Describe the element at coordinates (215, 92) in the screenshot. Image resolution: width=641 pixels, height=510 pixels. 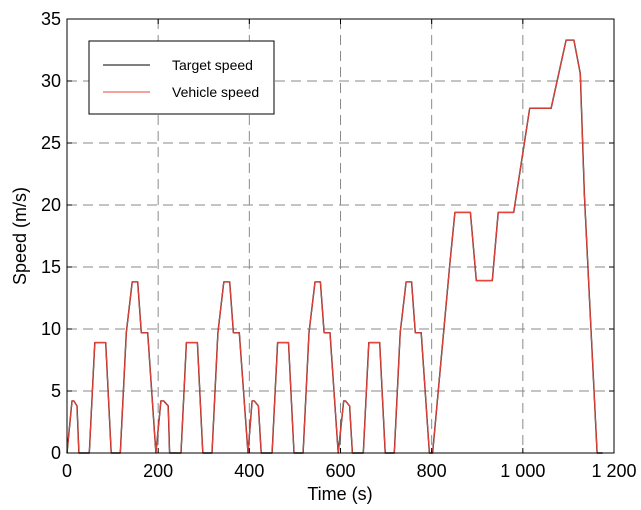
I see `legend-label-vehicle-speed: Vehicle speed` at that location.